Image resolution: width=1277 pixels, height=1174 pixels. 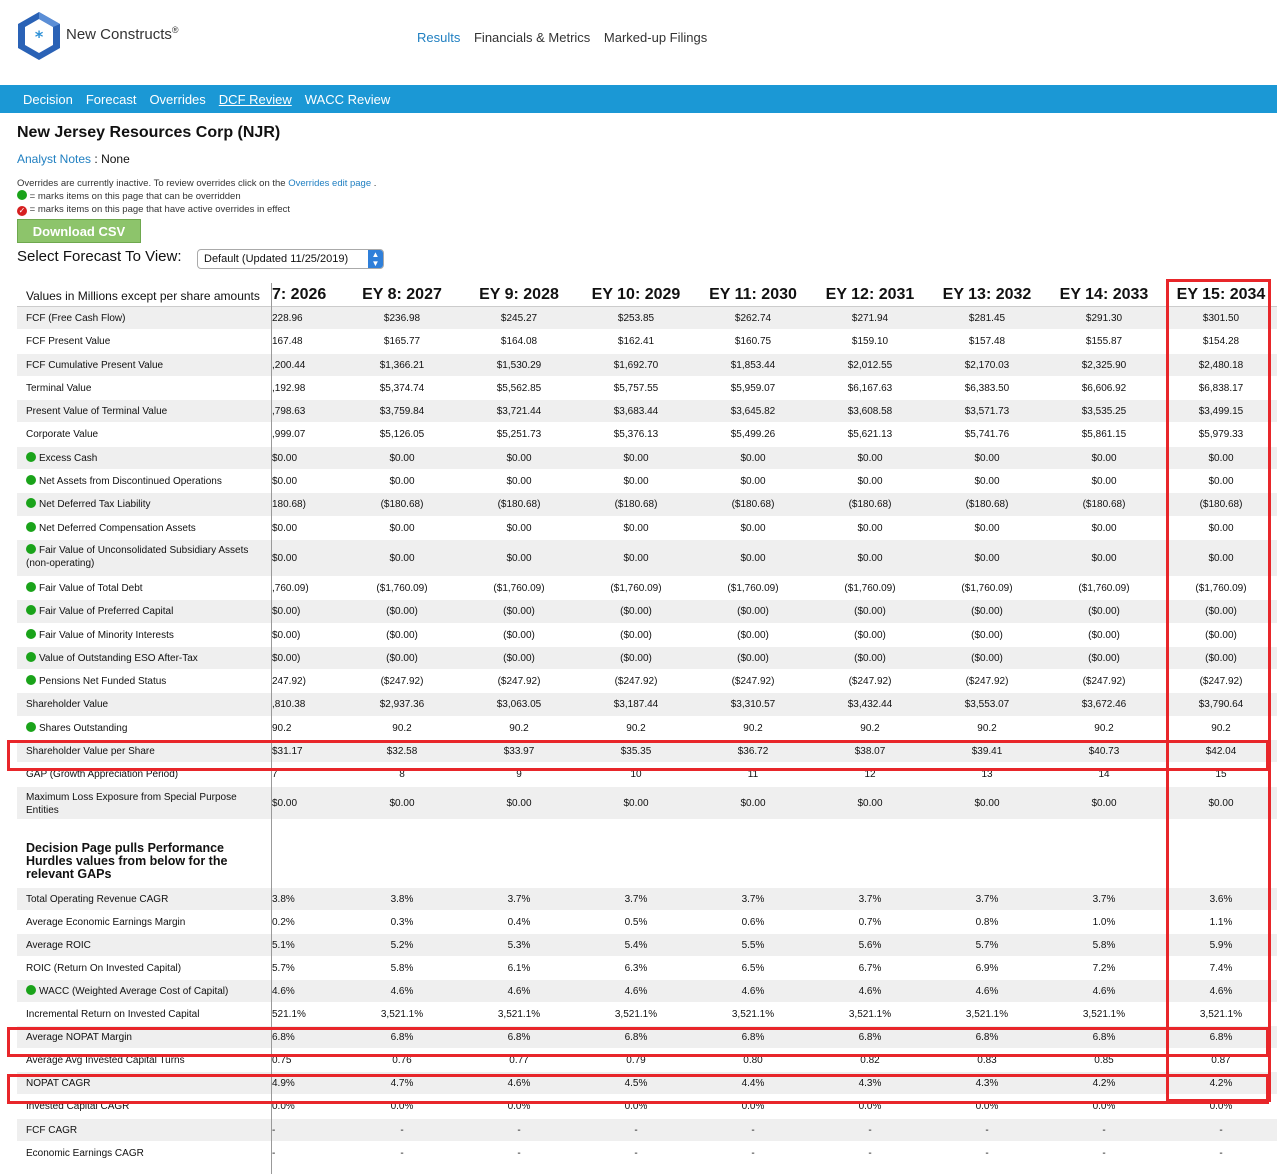 What do you see at coordinates (532, 37) in the screenshot?
I see `nav-financials-metrics: Financials & Metrics` at bounding box center [532, 37].